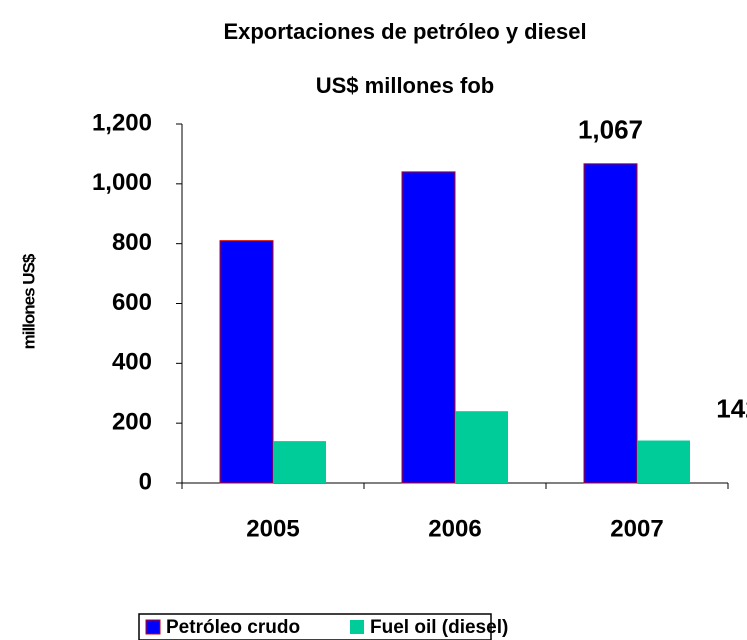 This screenshot has height=640, width=747. I want to click on y-tick-label: 0, so click(145, 481).